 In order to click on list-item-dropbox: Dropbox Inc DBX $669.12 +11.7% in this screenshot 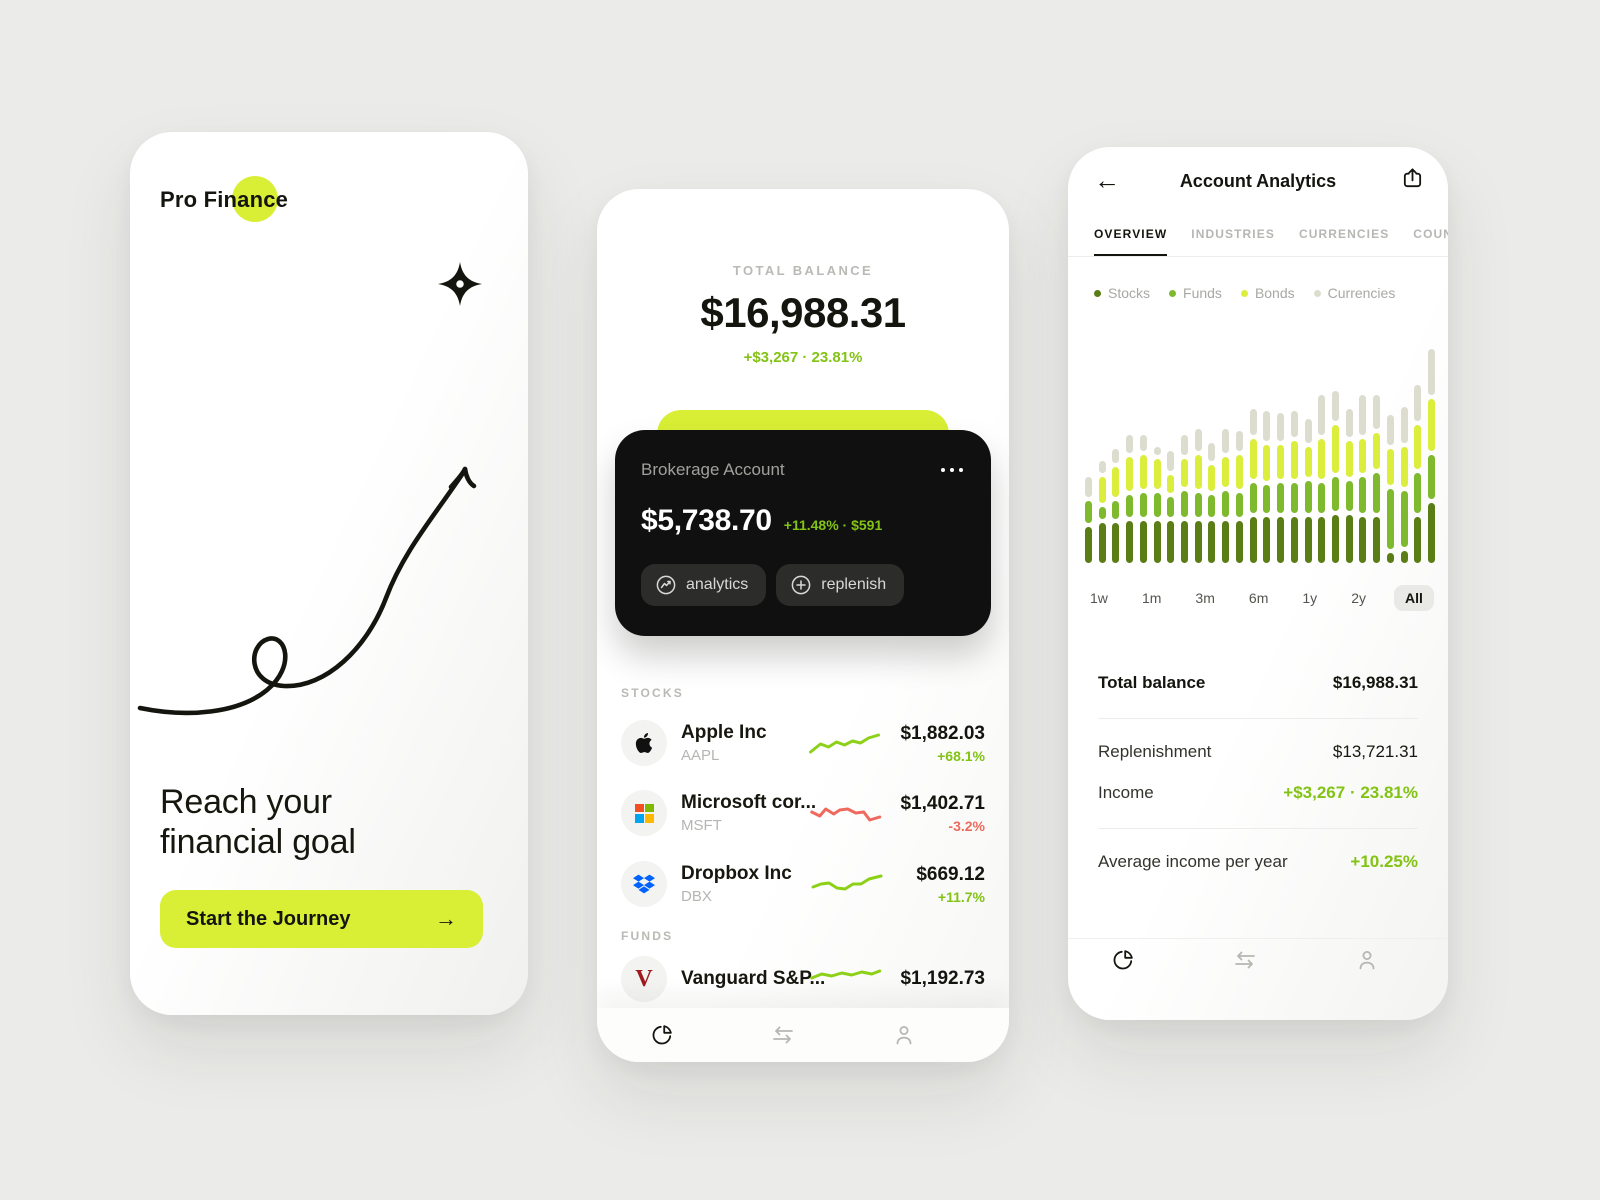, I will do `click(803, 884)`.